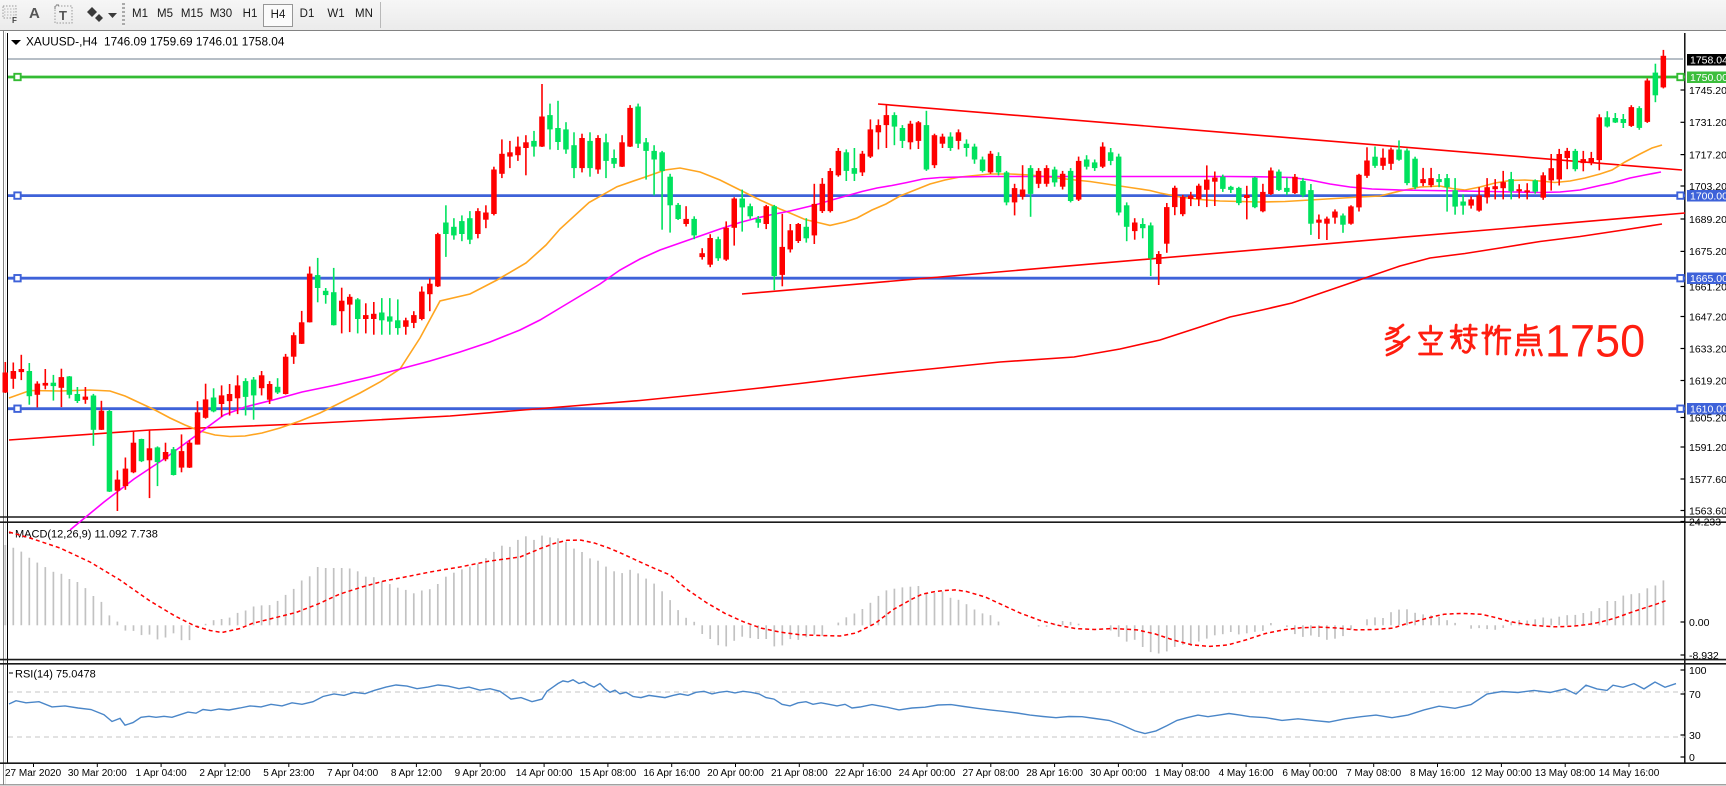 This screenshot has height=786, width=1726. What do you see at coordinates (1708, 279) in the screenshot?
I see `svg-text: 1665.00` at bounding box center [1708, 279].